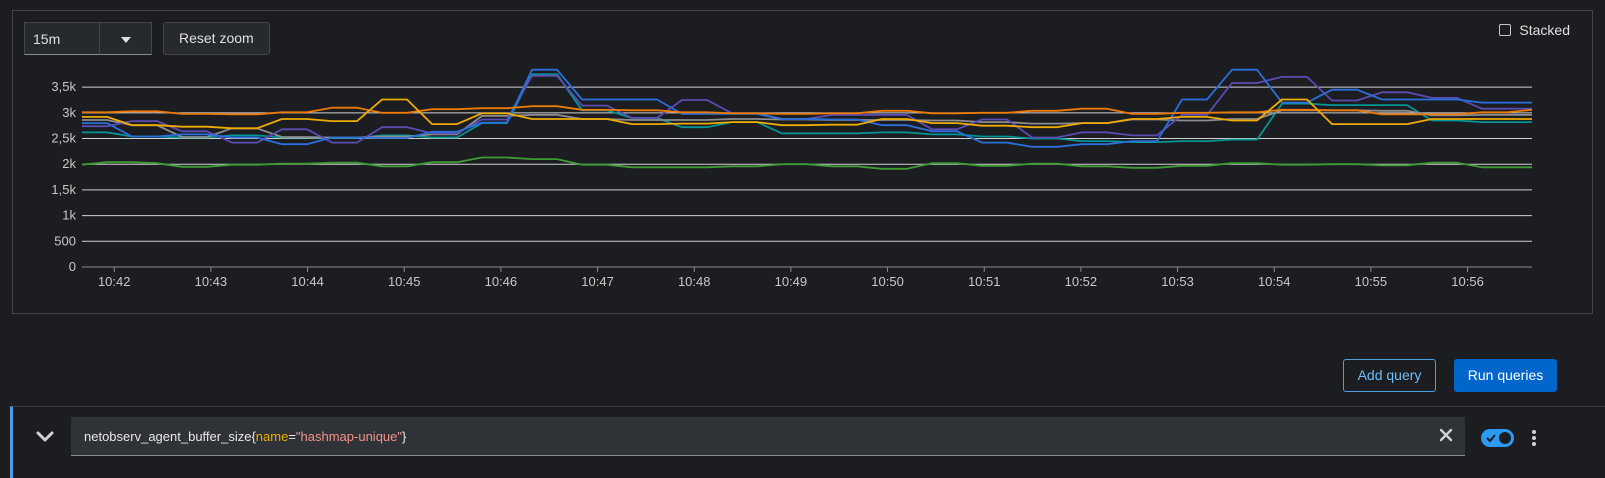 The height and width of the screenshot is (478, 1605). Describe the element at coordinates (1505, 375) in the screenshot. I see `run-queries-button: Run queries` at that location.